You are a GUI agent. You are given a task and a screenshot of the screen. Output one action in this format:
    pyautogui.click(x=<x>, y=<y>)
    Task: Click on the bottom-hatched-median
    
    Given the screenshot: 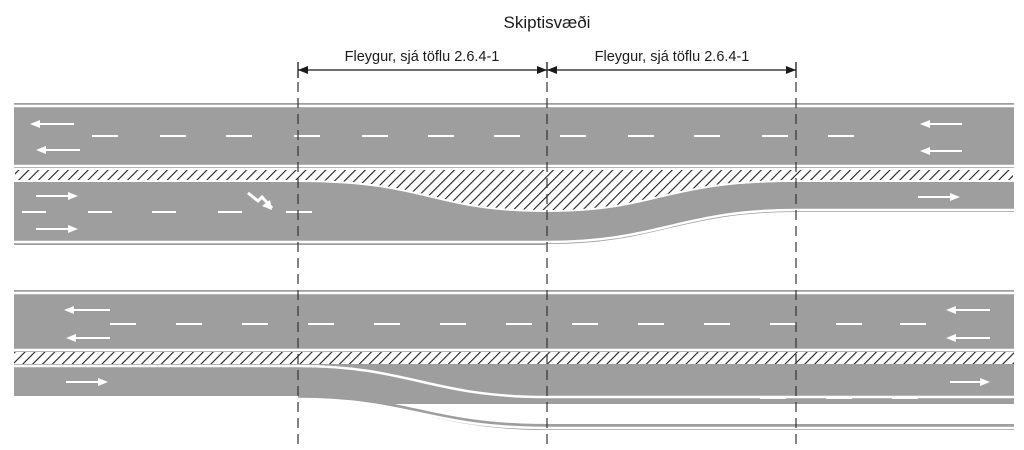 What is the action you would take?
    pyautogui.click(x=514, y=358)
    